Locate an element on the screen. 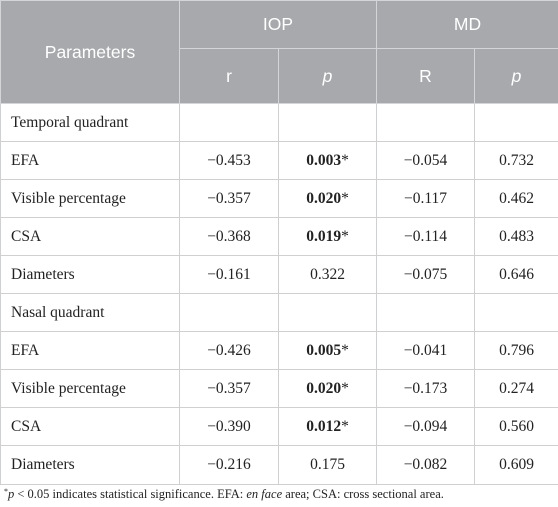 This screenshot has height=507, width=558. footnote-text-b: area; CSA: cross sectional area. is located at coordinates (363, 494).